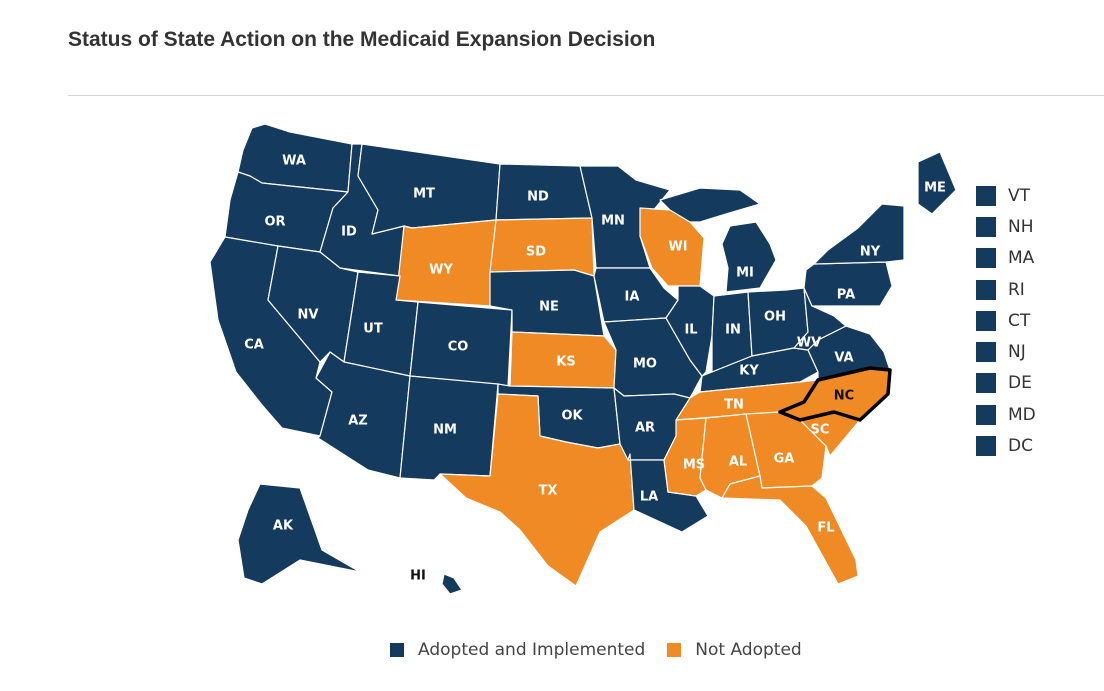  I want to click on legend-item-adopted: Adopted and Implemented, so click(517, 650).